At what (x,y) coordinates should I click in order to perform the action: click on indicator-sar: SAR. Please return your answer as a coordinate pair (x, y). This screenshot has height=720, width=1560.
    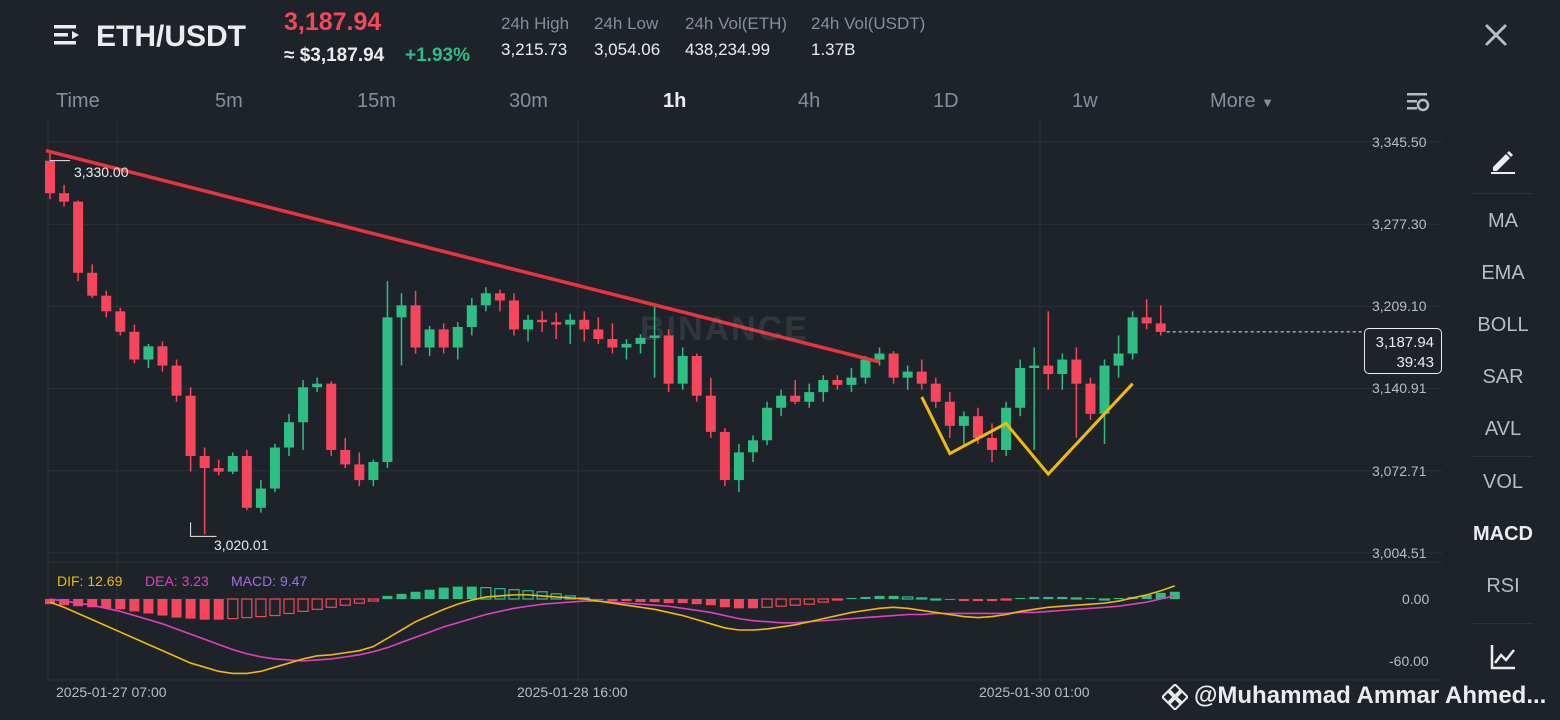
    Looking at the image, I should click on (1503, 377).